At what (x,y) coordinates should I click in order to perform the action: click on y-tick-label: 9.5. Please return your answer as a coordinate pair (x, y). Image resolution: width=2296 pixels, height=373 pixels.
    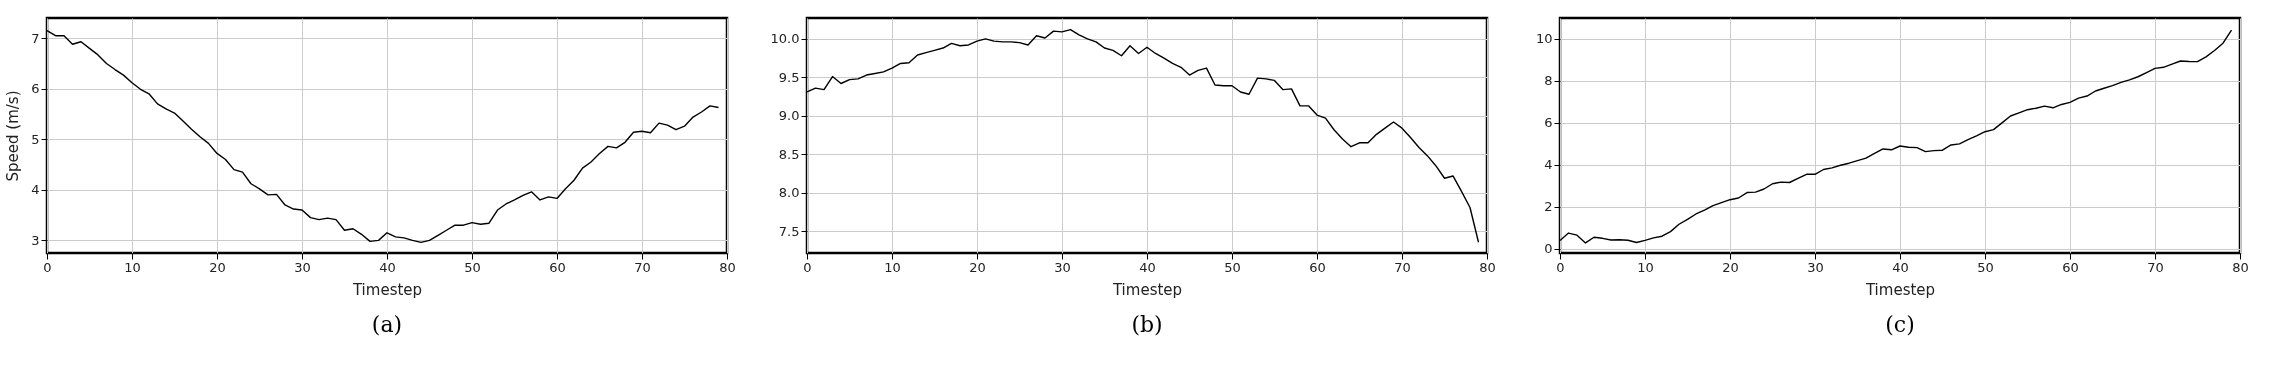
    Looking at the image, I should click on (789, 77).